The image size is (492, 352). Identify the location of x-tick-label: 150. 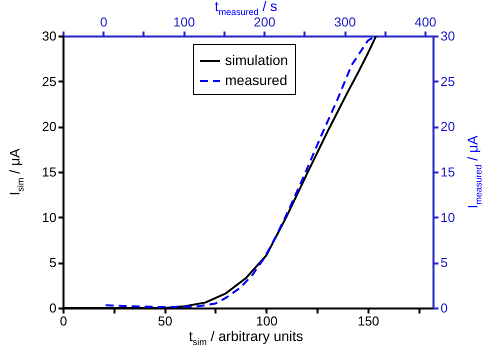
(369, 321).